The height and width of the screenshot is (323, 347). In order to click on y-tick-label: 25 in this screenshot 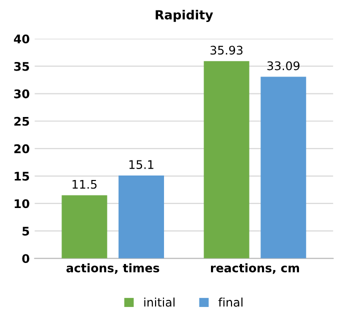, I will do `click(22, 121)`.